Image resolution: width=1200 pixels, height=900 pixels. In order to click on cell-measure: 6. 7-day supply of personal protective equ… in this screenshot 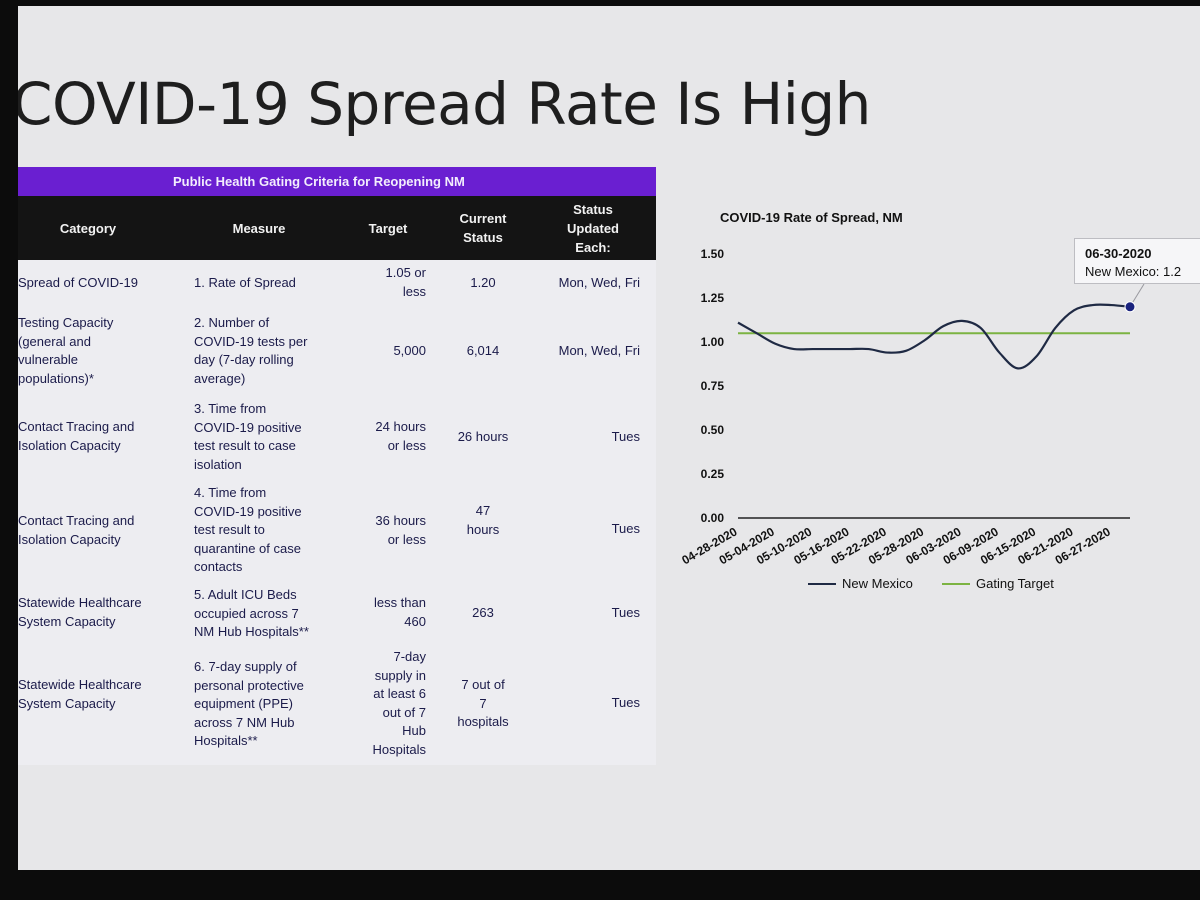, I will do `click(249, 703)`.